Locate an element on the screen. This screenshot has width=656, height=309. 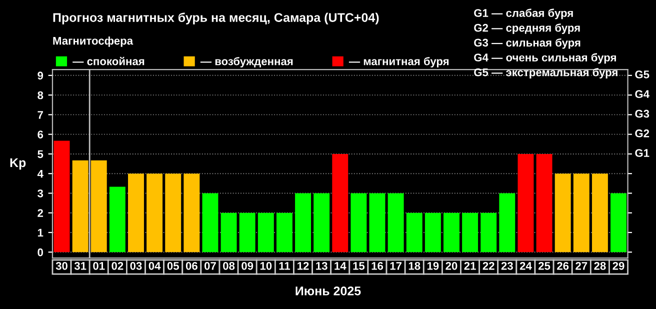
x-tick-label: 19 is located at coordinates (433, 266).